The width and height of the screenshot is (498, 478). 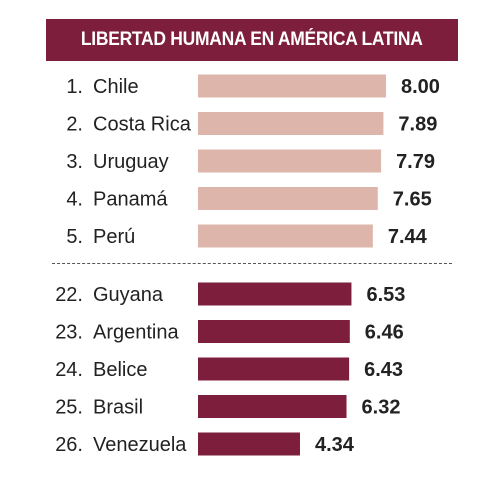 What do you see at coordinates (412, 200) in the screenshot?
I see `value-label-panama: 7.65` at bounding box center [412, 200].